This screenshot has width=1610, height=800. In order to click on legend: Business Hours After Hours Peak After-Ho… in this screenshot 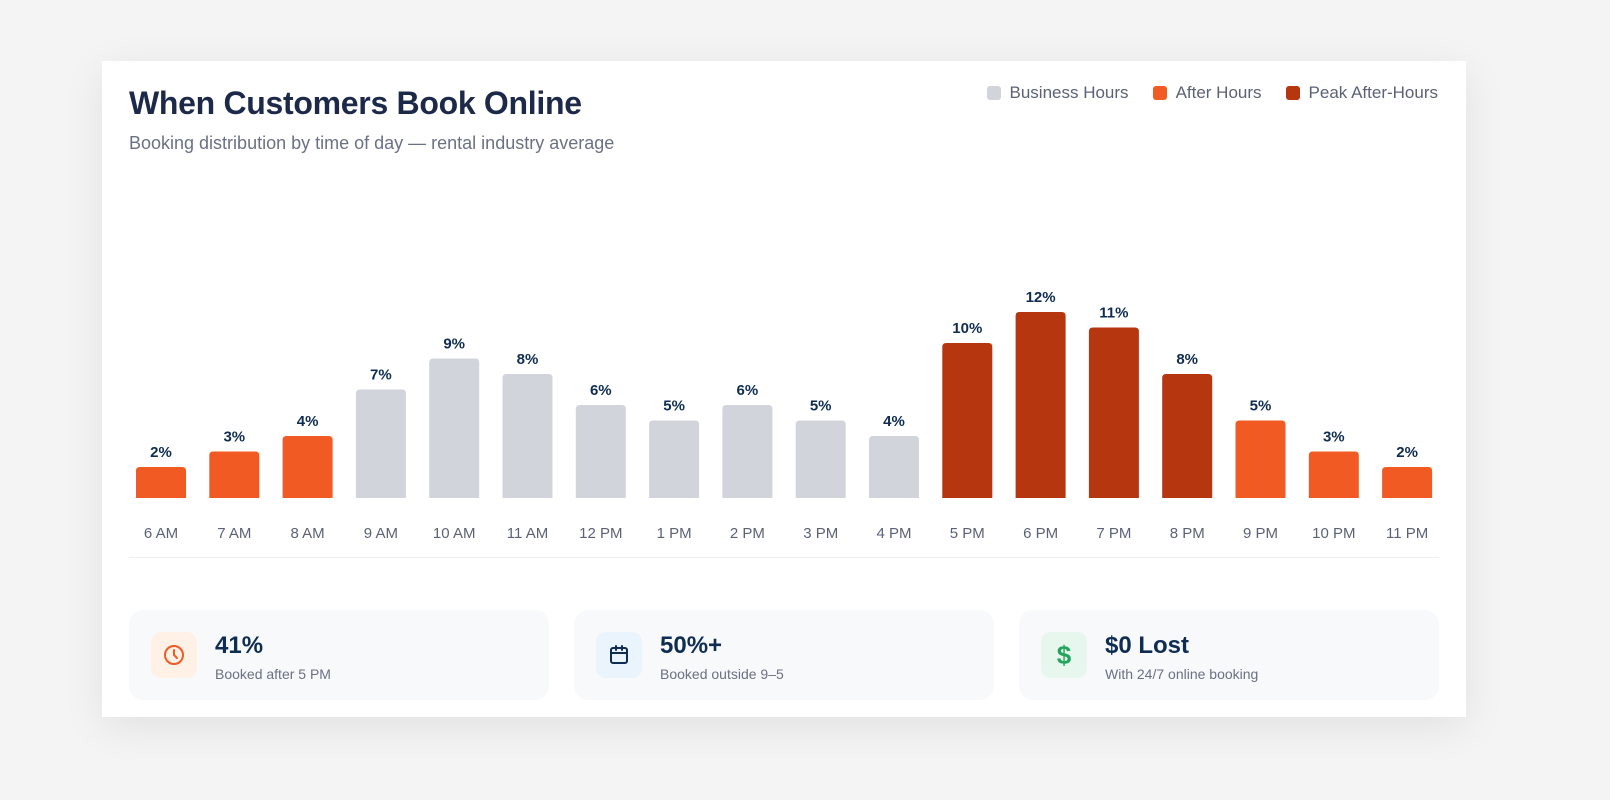, I will do `click(1212, 93)`.